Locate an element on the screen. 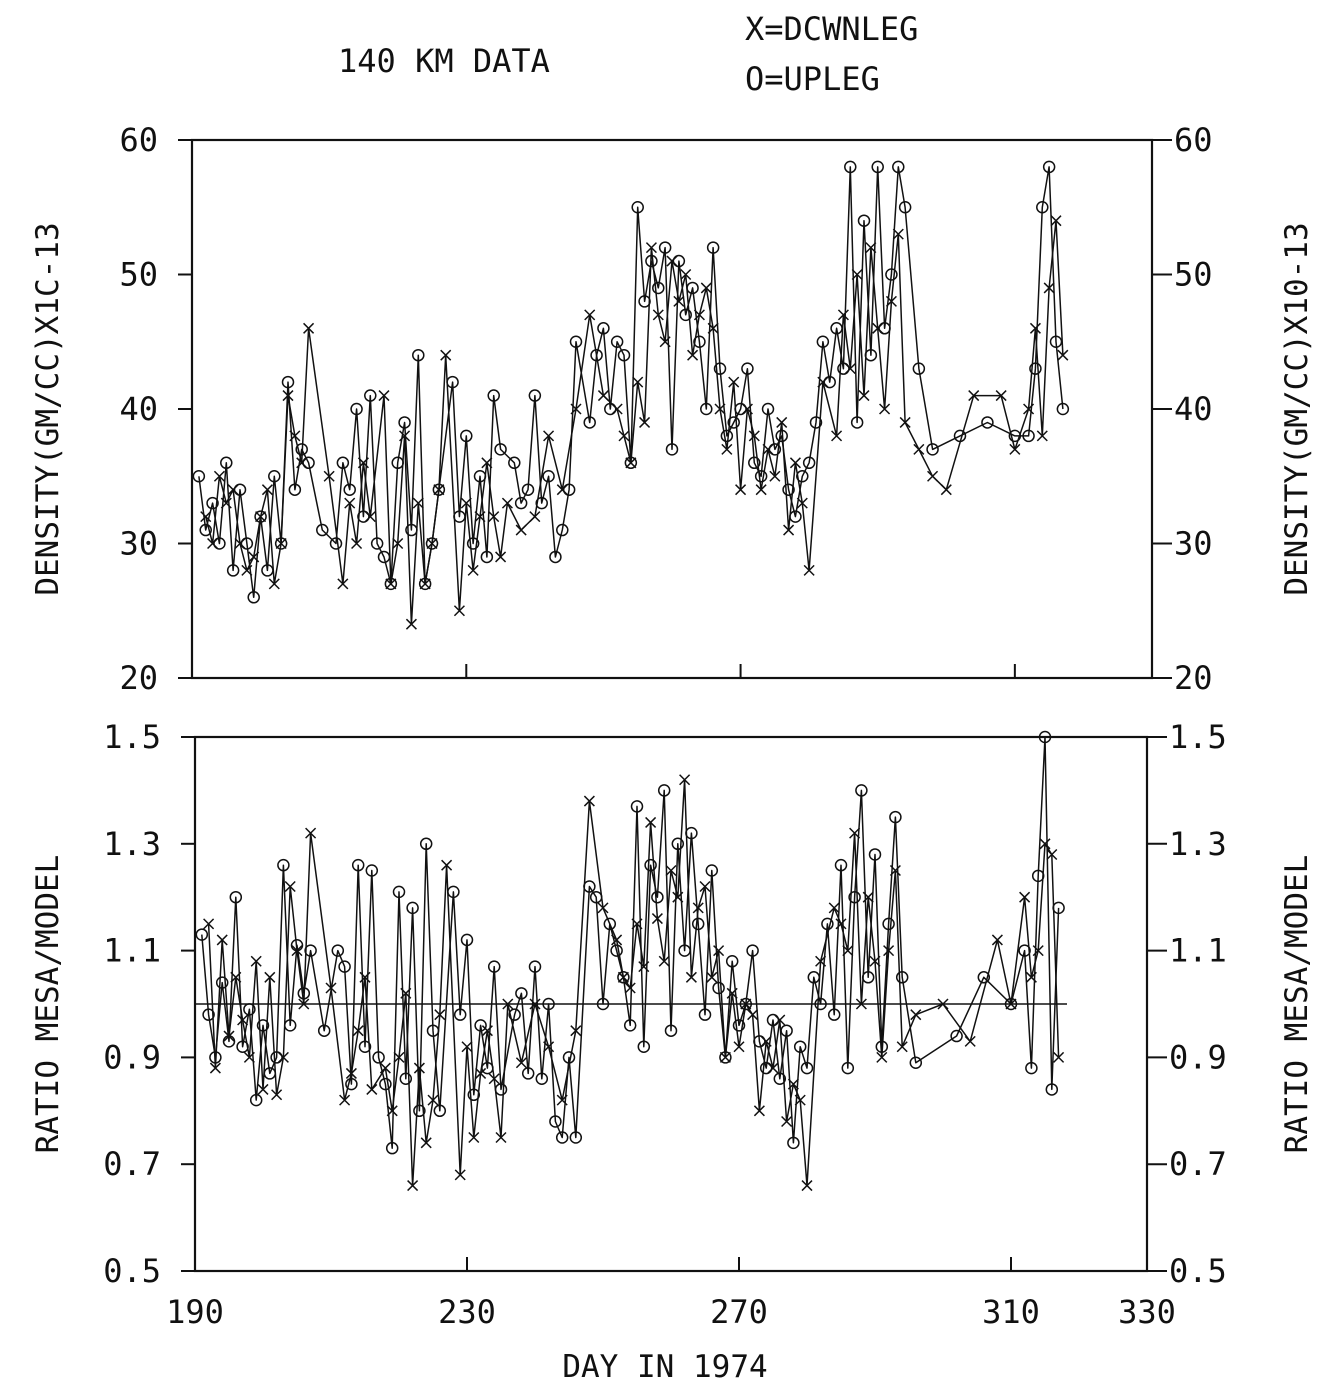  y-tick-label-right: 1.1 is located at coordinates (1198, 951).